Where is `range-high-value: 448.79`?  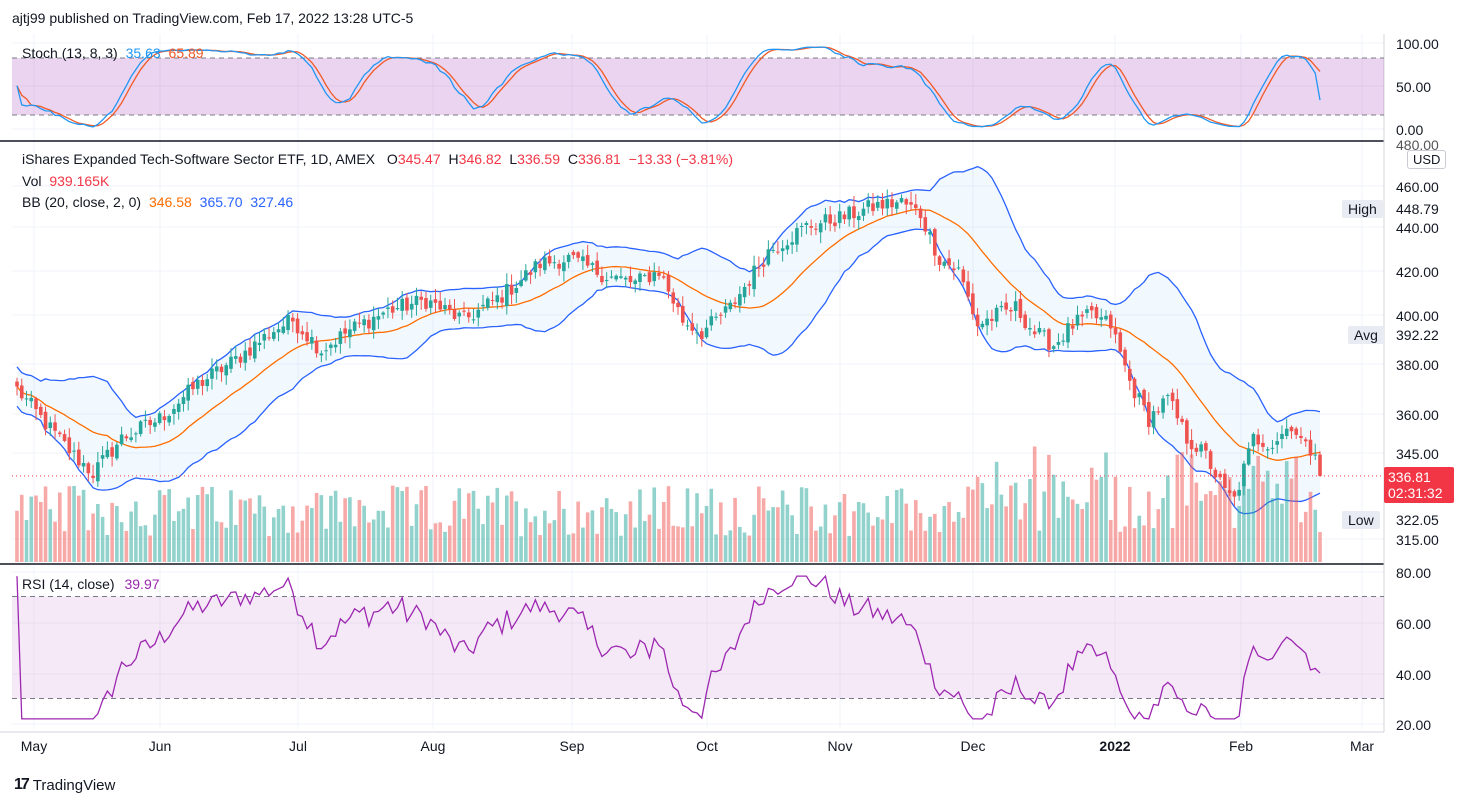
range-high-value: 448.79 is located at coordinates (1417, 209).